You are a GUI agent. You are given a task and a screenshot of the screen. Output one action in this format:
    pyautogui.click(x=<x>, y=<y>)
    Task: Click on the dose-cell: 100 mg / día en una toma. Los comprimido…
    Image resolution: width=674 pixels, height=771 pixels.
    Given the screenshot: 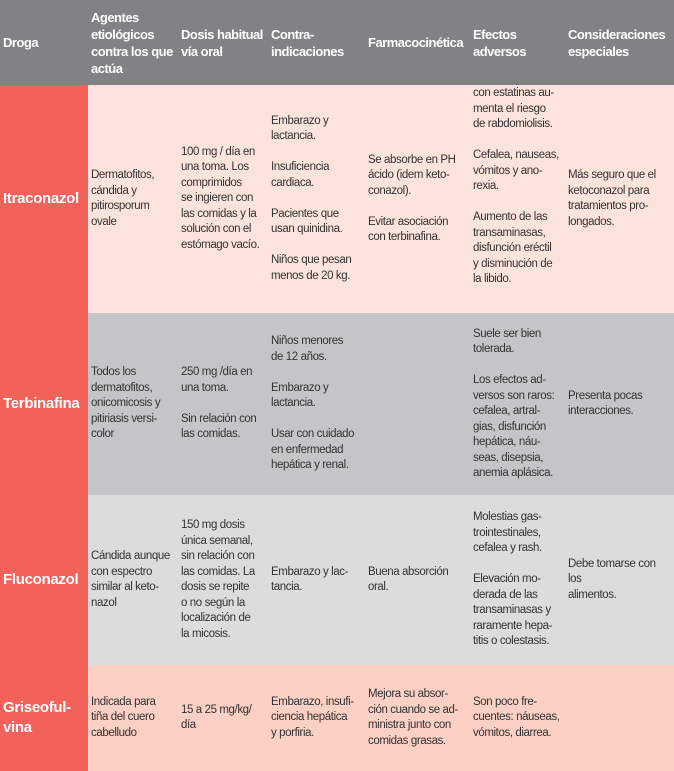 What is the action you would take?
    pyautogui.click(x=223, y=199)
    